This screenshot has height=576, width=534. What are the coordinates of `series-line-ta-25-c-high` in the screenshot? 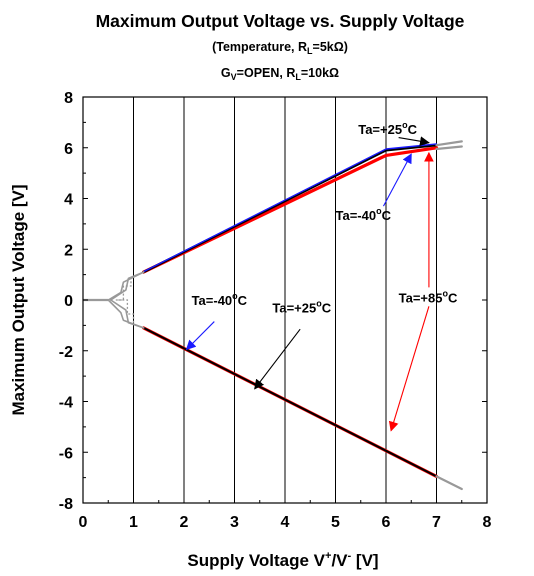 It's located at (290, 208).